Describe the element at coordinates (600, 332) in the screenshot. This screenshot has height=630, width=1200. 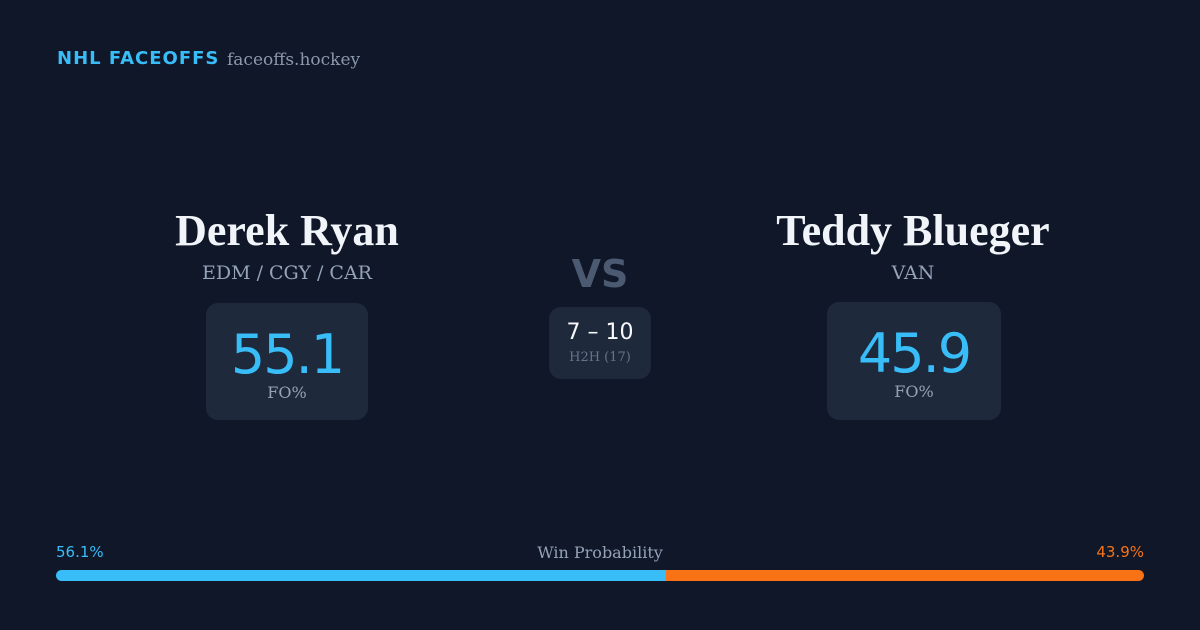
I see `h2h-score: 7 – 10` at that location.